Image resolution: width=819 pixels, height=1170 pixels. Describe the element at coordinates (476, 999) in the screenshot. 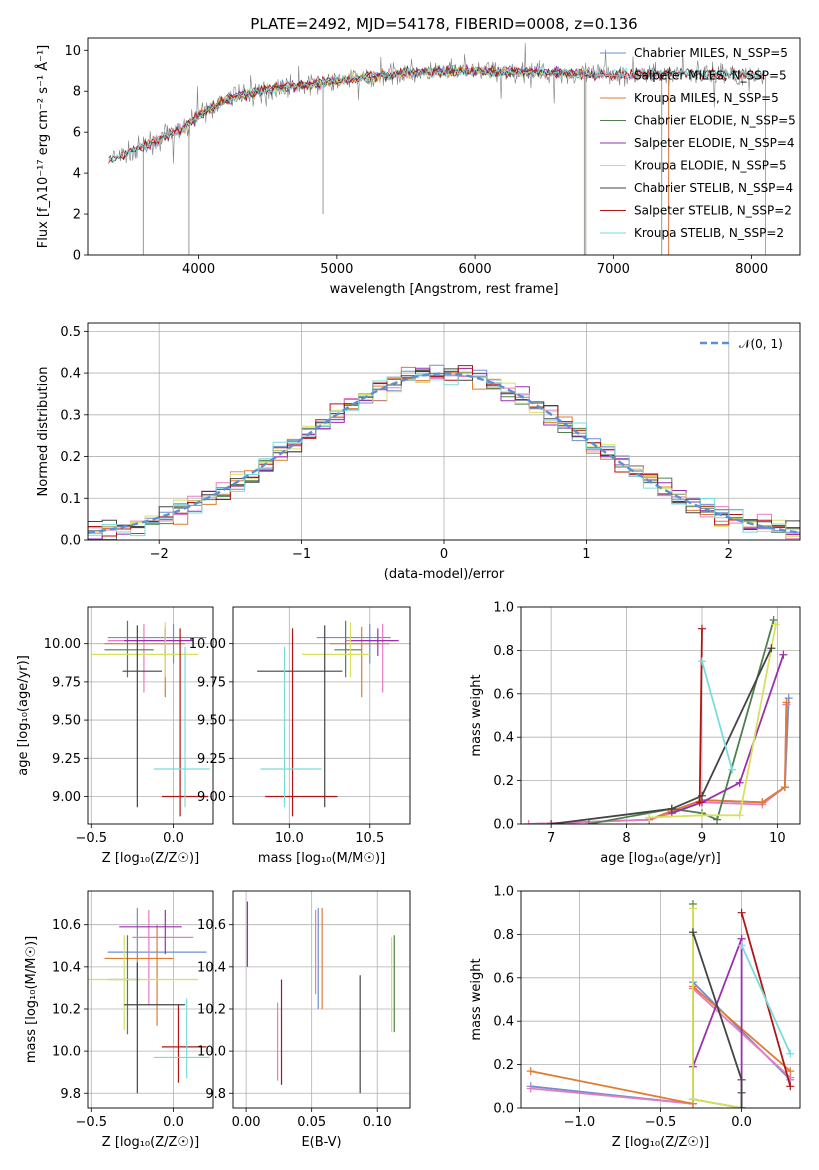

I see `y-axis-label: mass weight` at that location.